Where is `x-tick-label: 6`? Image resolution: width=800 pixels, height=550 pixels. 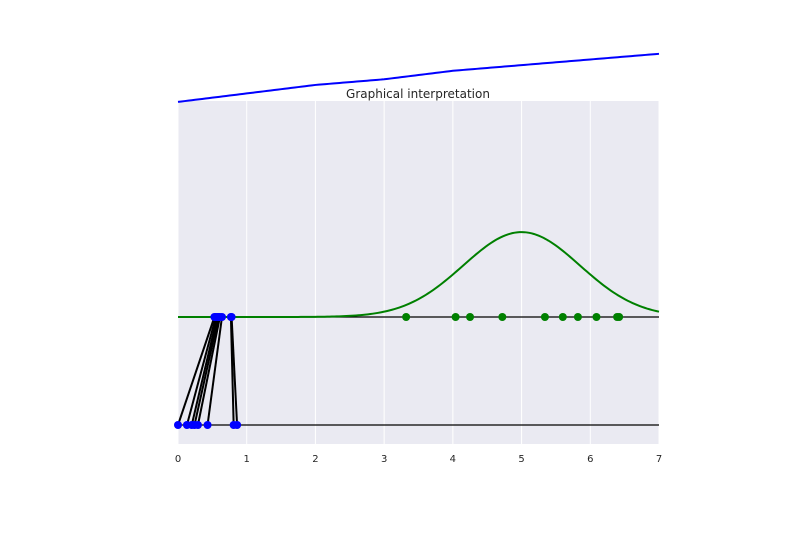 x-tick-label: 6 is located at coordinates (590, 459).